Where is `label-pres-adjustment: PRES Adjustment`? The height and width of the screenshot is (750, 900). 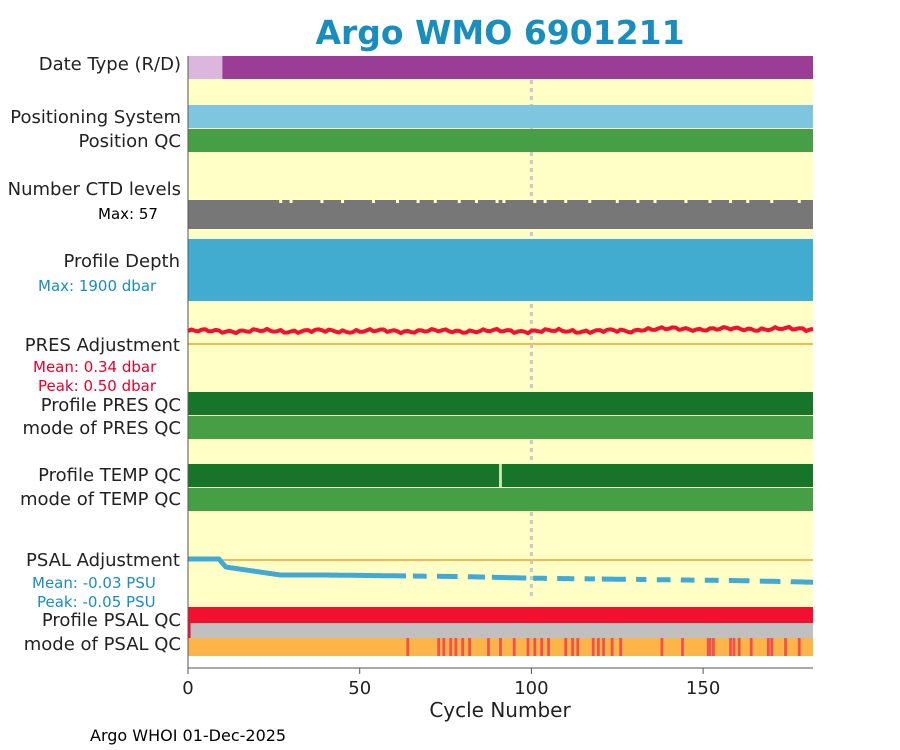 label-pres-adjustment: PRES Adjustment is located at coordinates (102, 345).